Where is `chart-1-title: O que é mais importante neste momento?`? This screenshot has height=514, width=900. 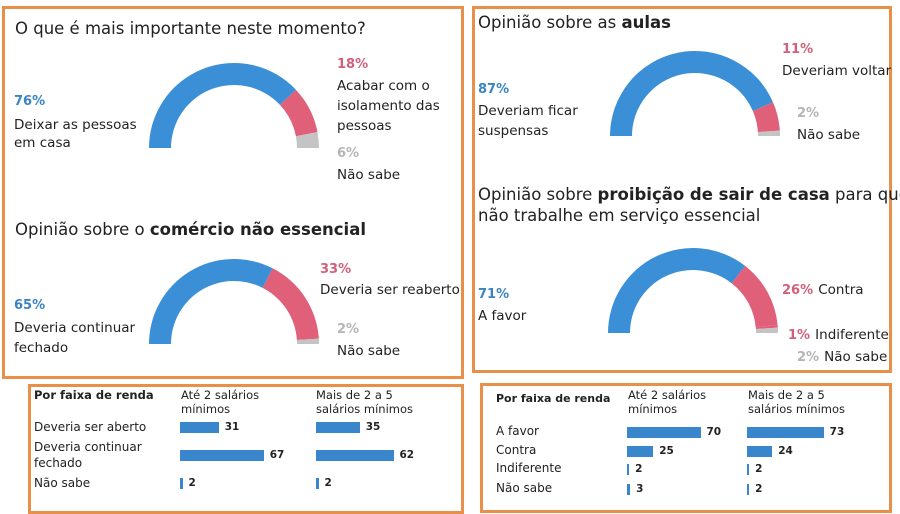 chart-1-title: O que é mais importante neste momento? is located at coordinates (190, 28).